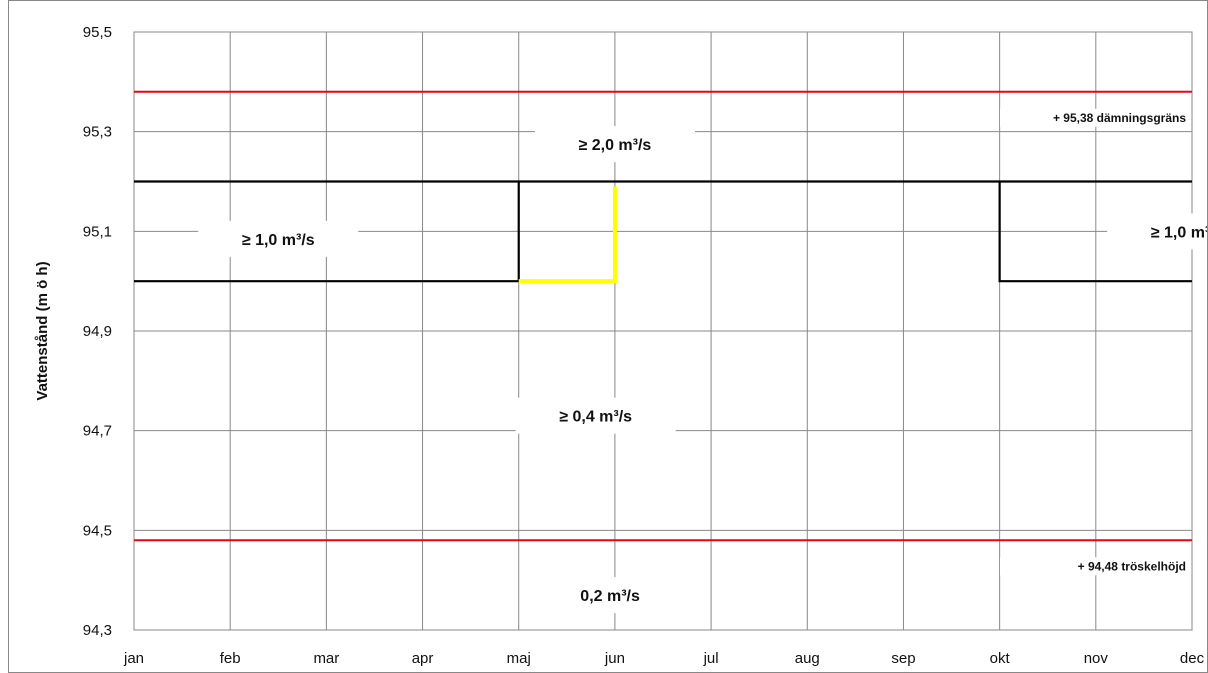 The height and width of the screenshot is (673, 1208). I want to click on x-tick-jun: jun, so click(614, 658).